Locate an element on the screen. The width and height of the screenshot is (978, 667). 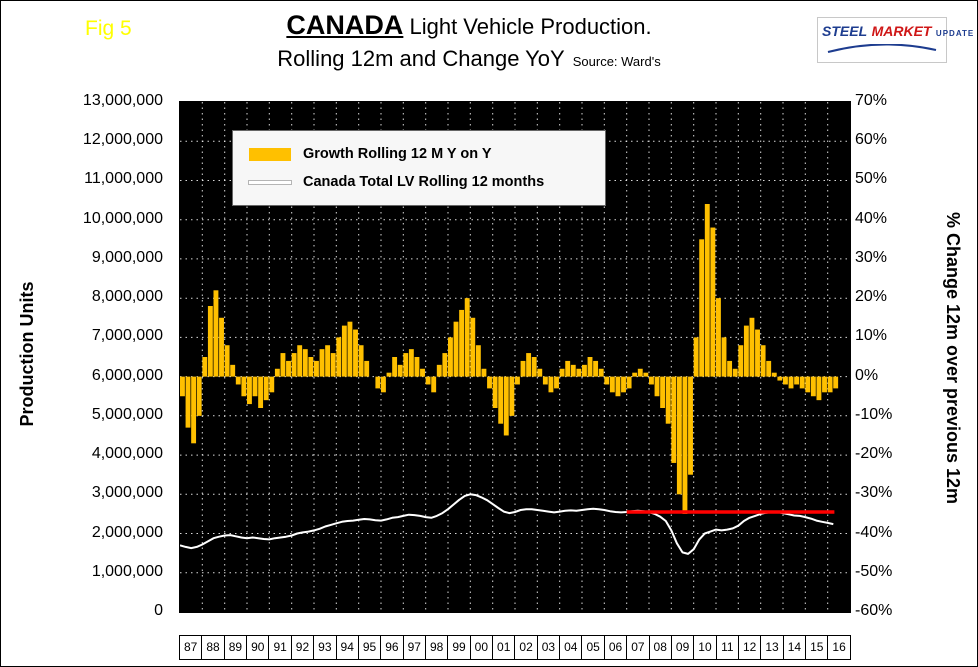
right-axis-tick-label: -30% is located at coordinates (874, 493).